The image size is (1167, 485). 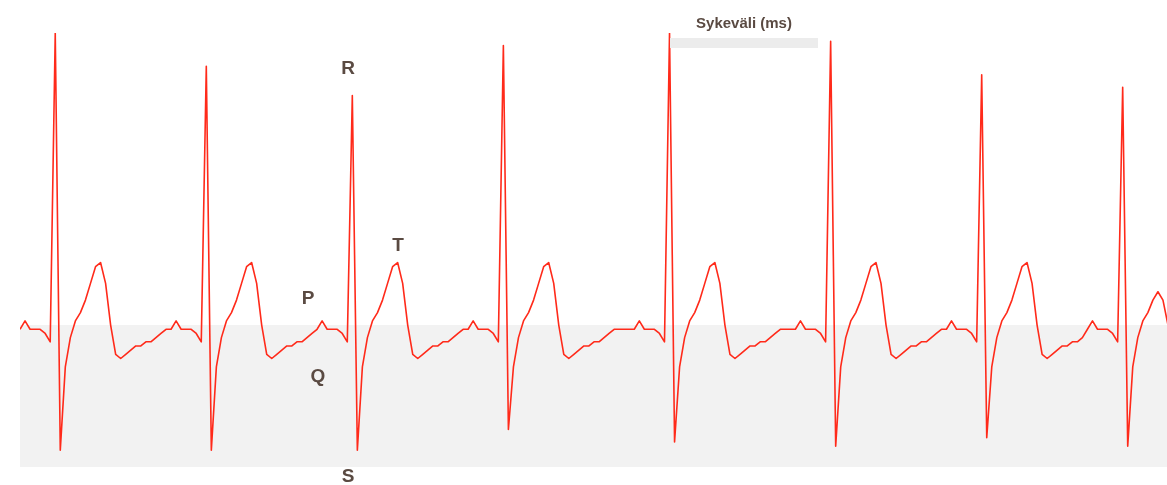 What do you see at coordinates (348, 475) in the screenshot?
I see `text: S` at bounding box center [348, 475].